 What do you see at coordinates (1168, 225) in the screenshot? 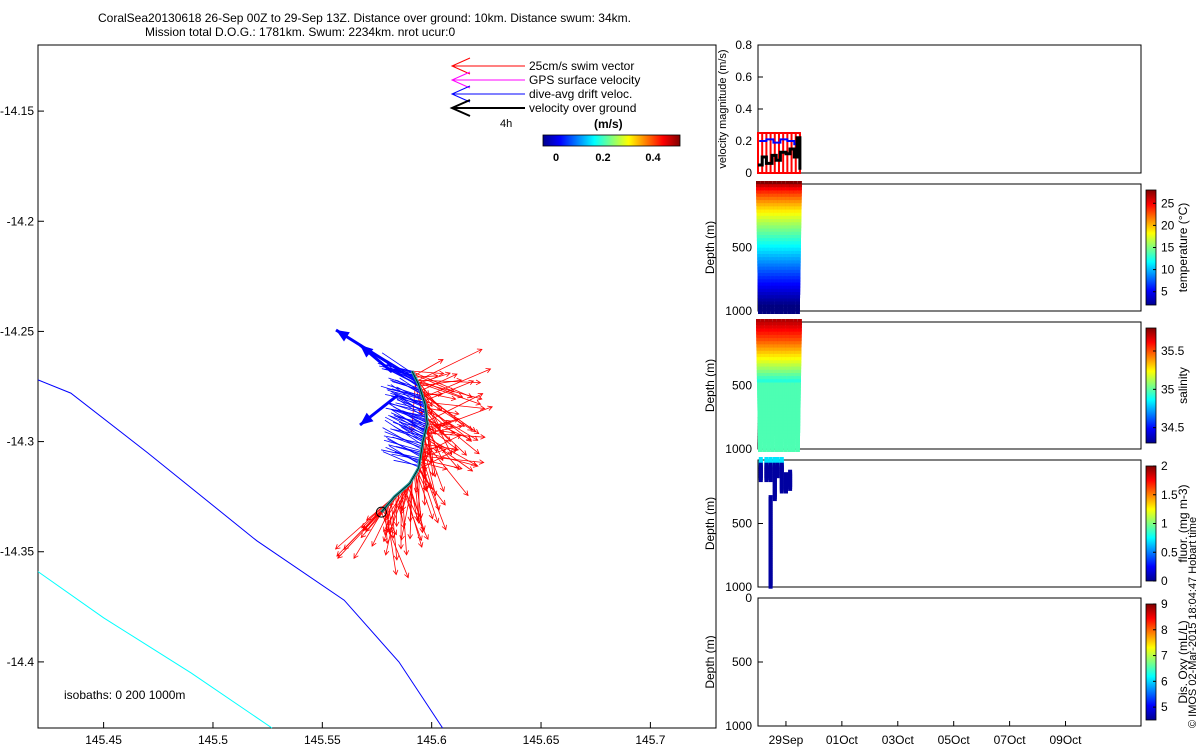
I see `temperature-colorbar-tick: 20` at bounding box center [1168, 225].